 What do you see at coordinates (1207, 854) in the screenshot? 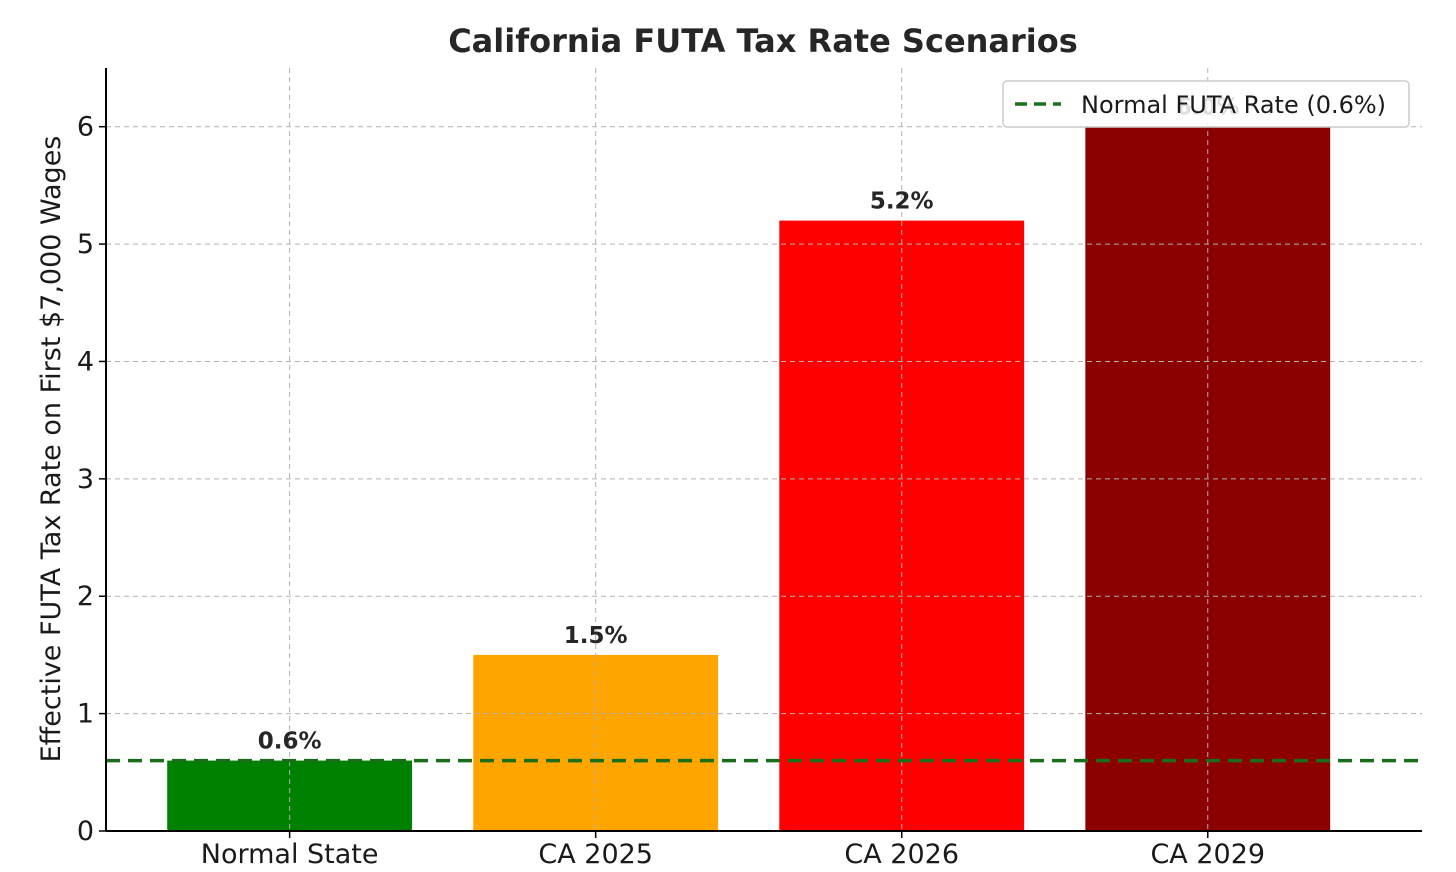
I see `x-tick-label: CA 2029` at bounding box center [1207, 854].